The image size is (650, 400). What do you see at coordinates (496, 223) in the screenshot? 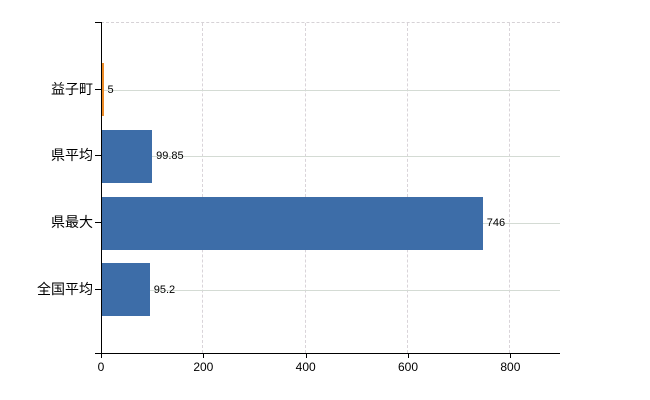
I see `bar-value-label: 746` at bounding box center [496, 223].